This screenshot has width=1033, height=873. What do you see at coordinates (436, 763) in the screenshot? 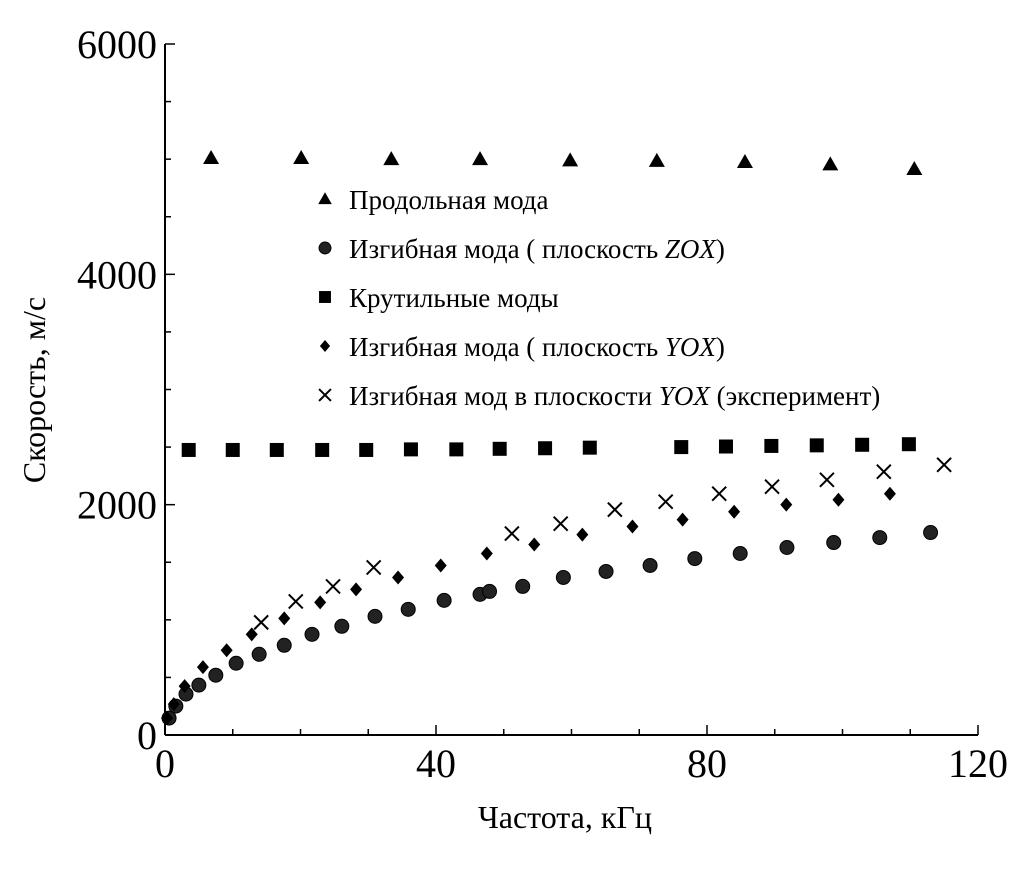
I see `x-tick-label: 40` at bounding box center [436, 763].